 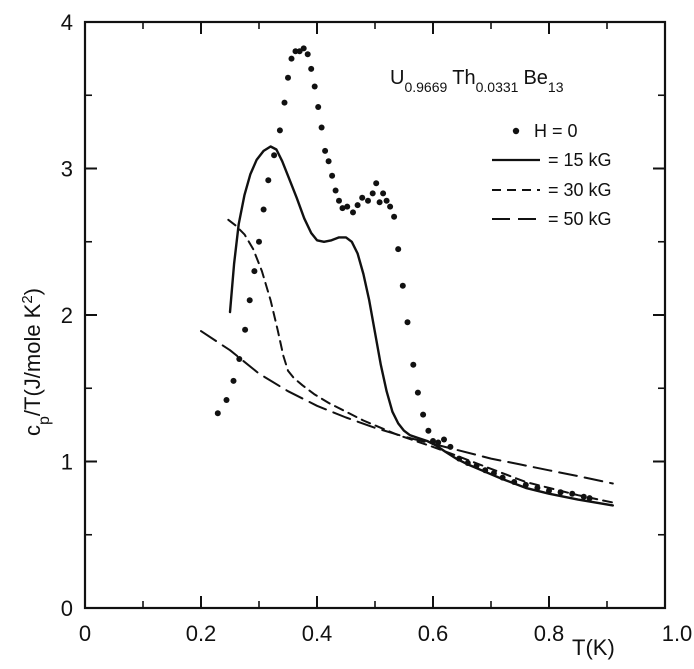 What do you see at coordinates (580, 219) in the screenshot?
I see `legend-label-50kg: = 50 kG` at bounding box center [580, 219].